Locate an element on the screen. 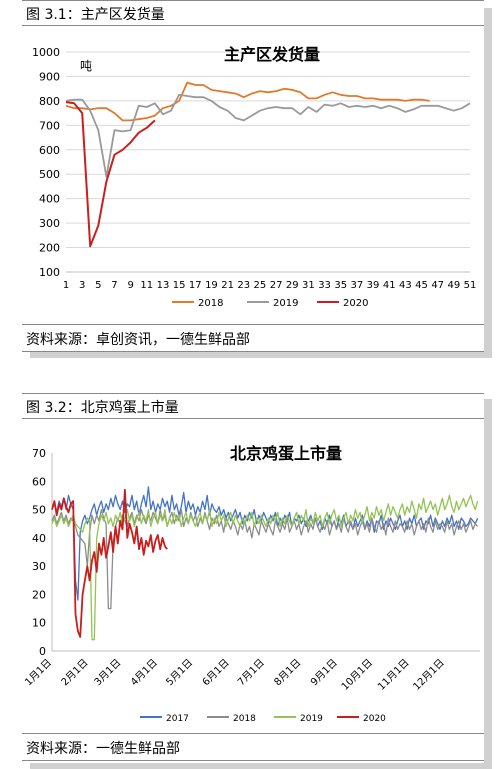 This screenshot has height=769, width=502. y-tick-label: 20 is located at coordinates (39, 594).